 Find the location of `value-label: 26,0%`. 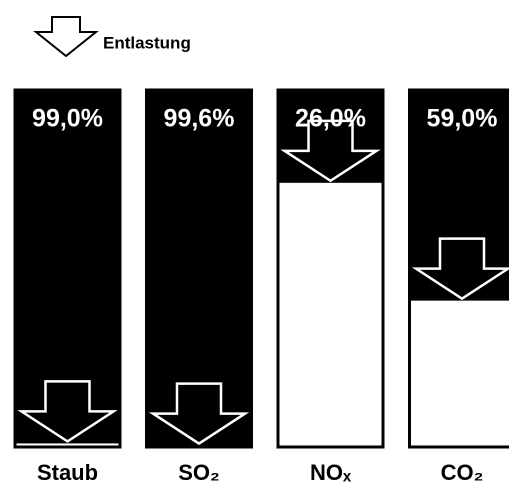

value-label: 26,0% is located at coordinates (330, 119).